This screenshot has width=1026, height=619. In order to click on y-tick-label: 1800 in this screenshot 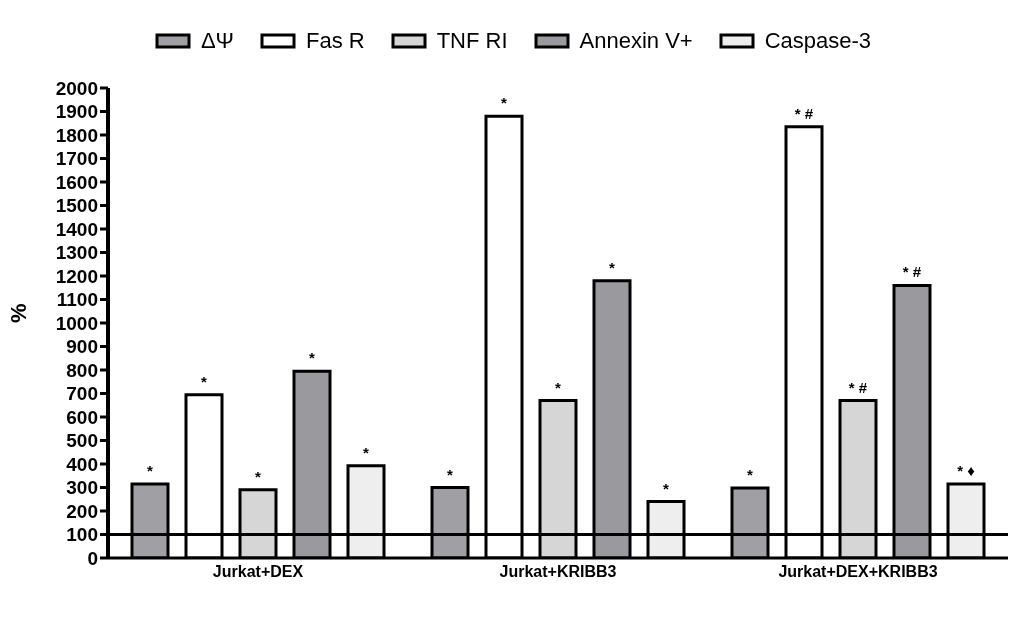, I will do `click(76, 135)`.